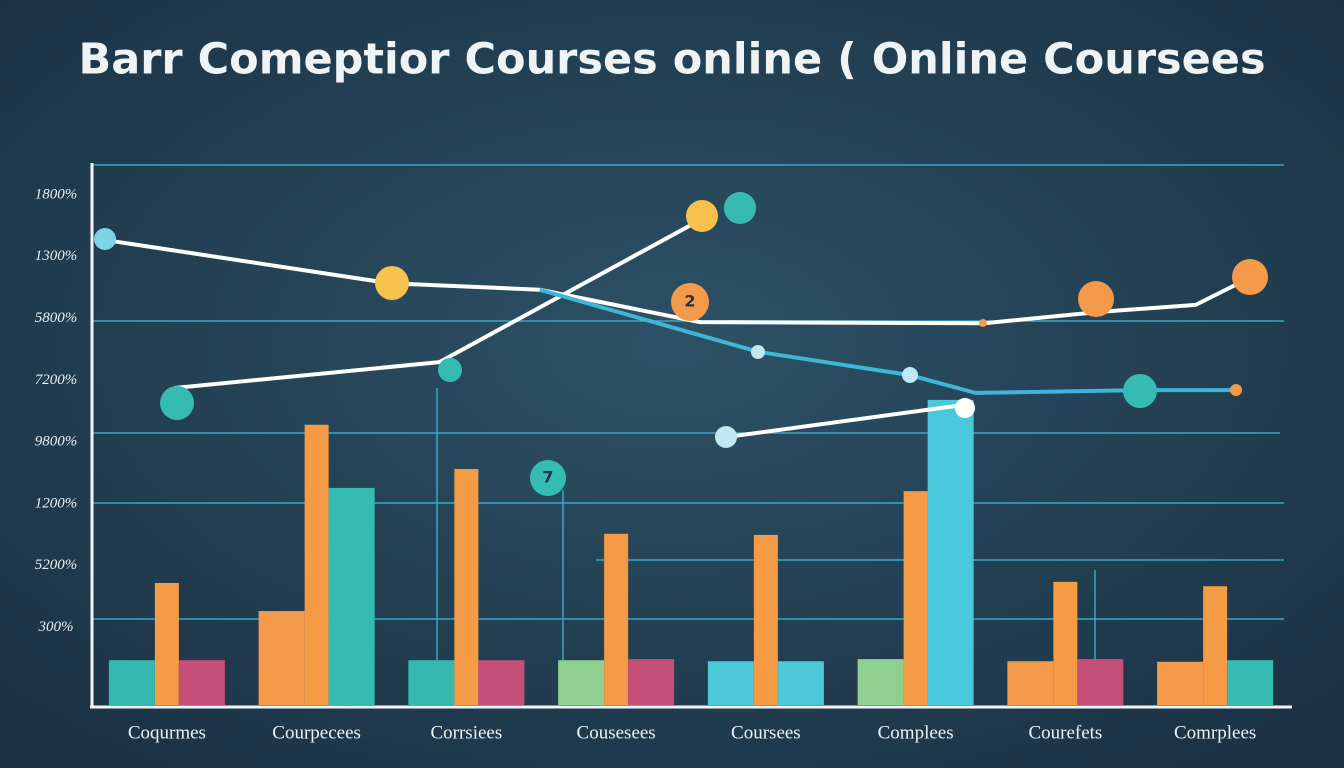  What do you see at coordinates (56, 503) in the screenshot?
I see `y-axis-label: 1200%` at bounding box center [56, 503].